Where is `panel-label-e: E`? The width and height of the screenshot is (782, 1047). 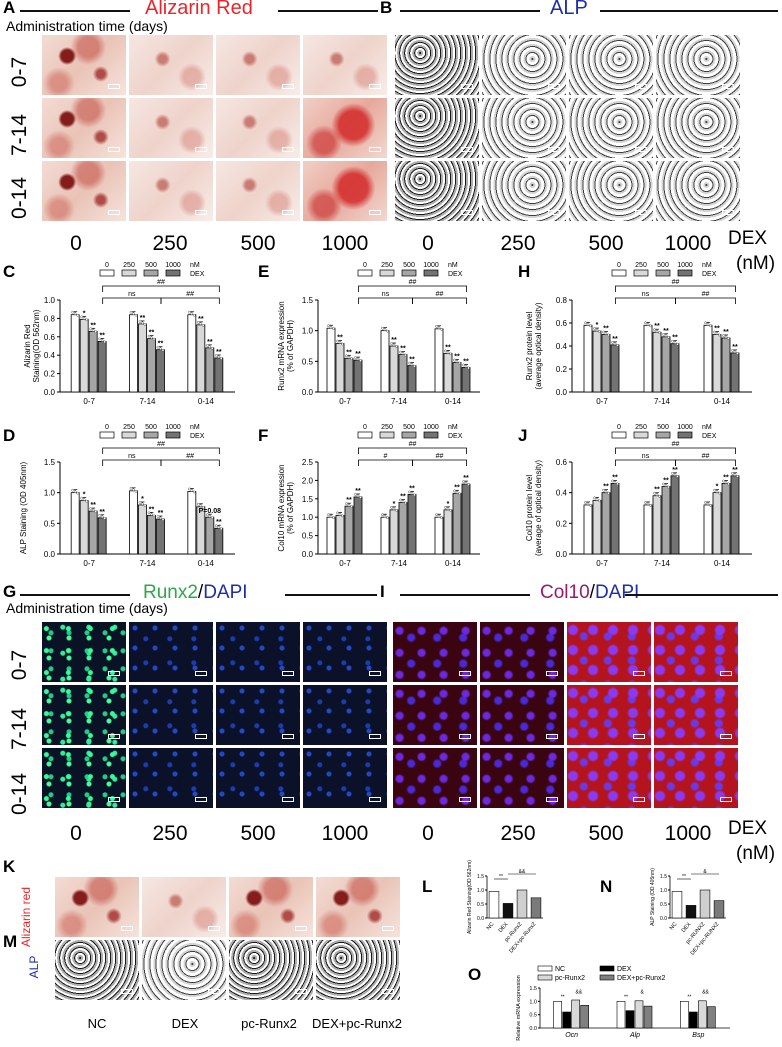 panel-label-e: E is located at coordinates (264, 271).